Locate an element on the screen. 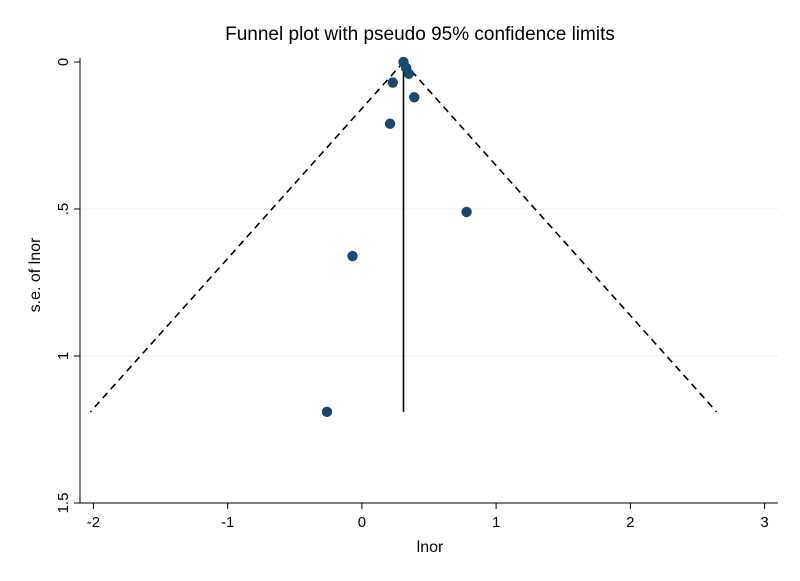  study-points is located at coordinates (396, 237).